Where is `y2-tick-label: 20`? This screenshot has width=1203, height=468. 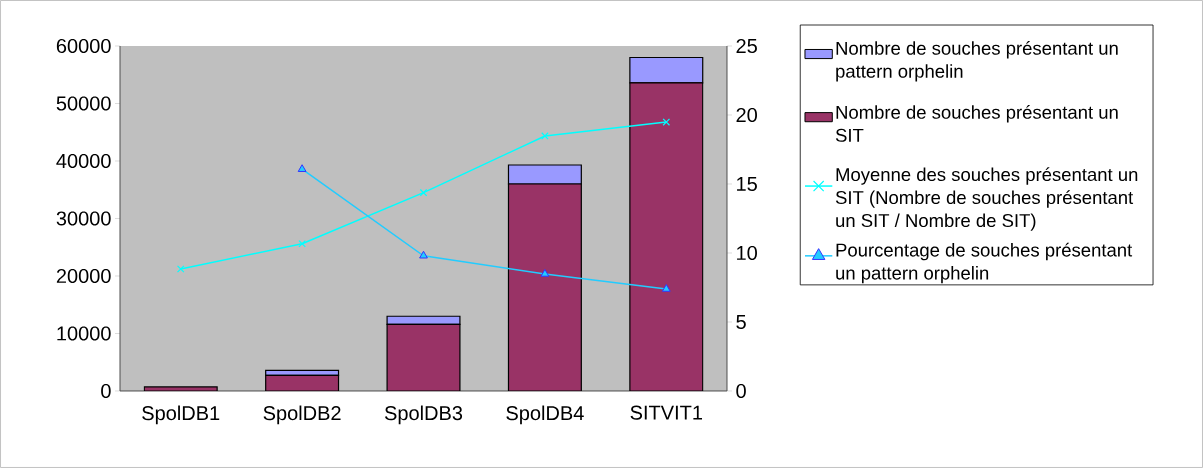 y2-tick-label: 20 is located at coordinates (746, 115).